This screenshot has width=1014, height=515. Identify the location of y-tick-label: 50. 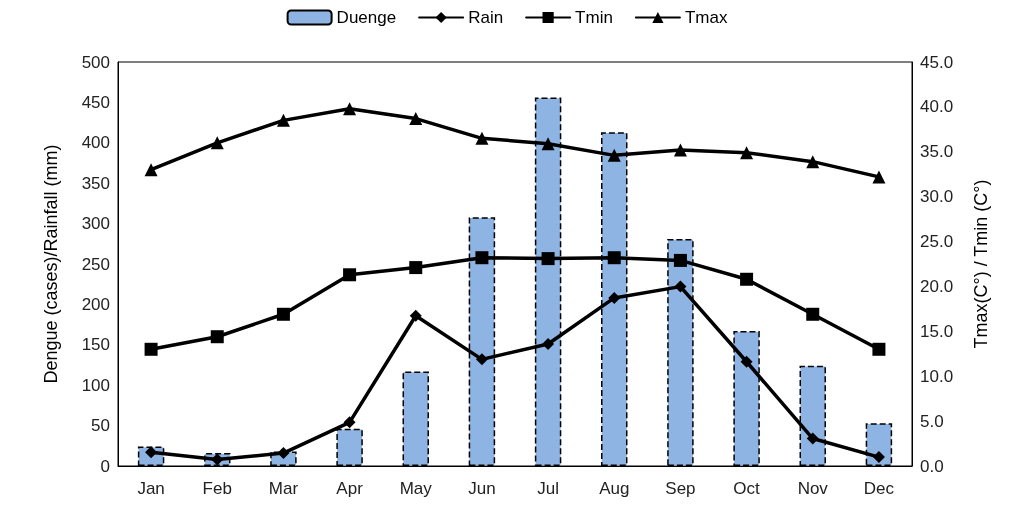
(100, 426).